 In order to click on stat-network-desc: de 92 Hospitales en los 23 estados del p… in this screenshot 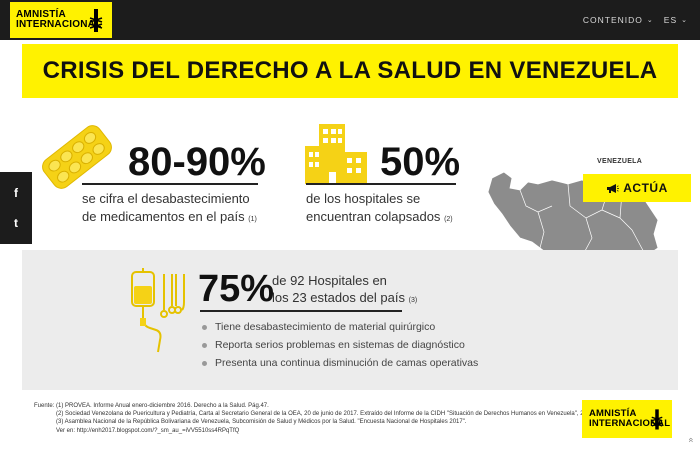, I will do `click(344, 290)`.